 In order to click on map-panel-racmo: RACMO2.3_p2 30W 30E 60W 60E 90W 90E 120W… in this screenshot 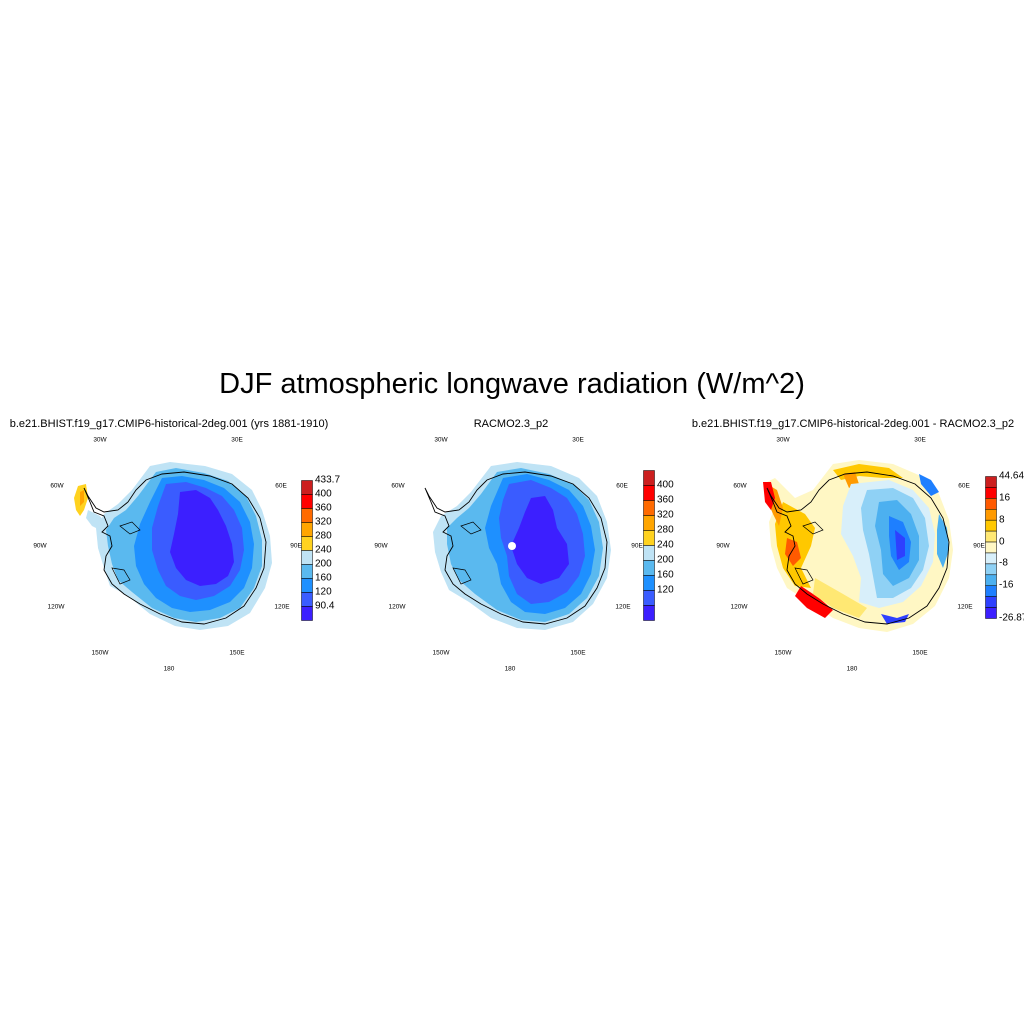, I will do `click(511, 549)`.